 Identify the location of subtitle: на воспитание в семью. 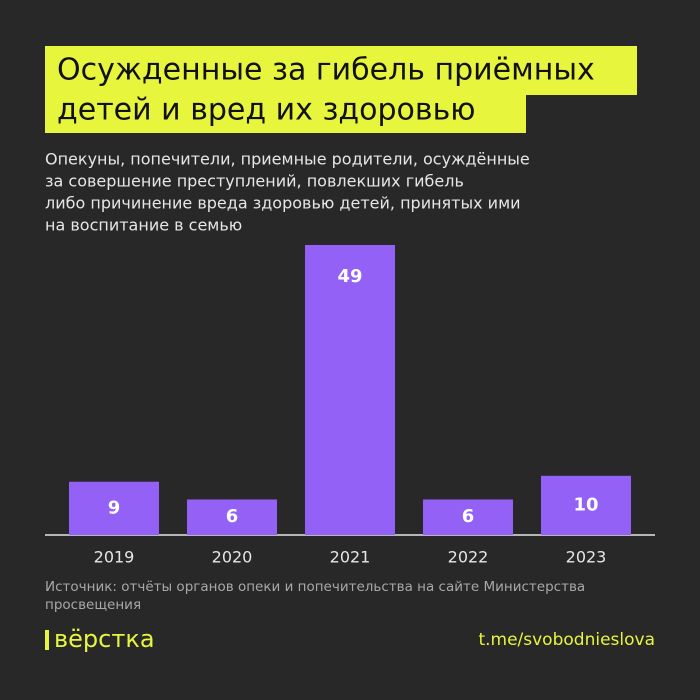
(143, 225).